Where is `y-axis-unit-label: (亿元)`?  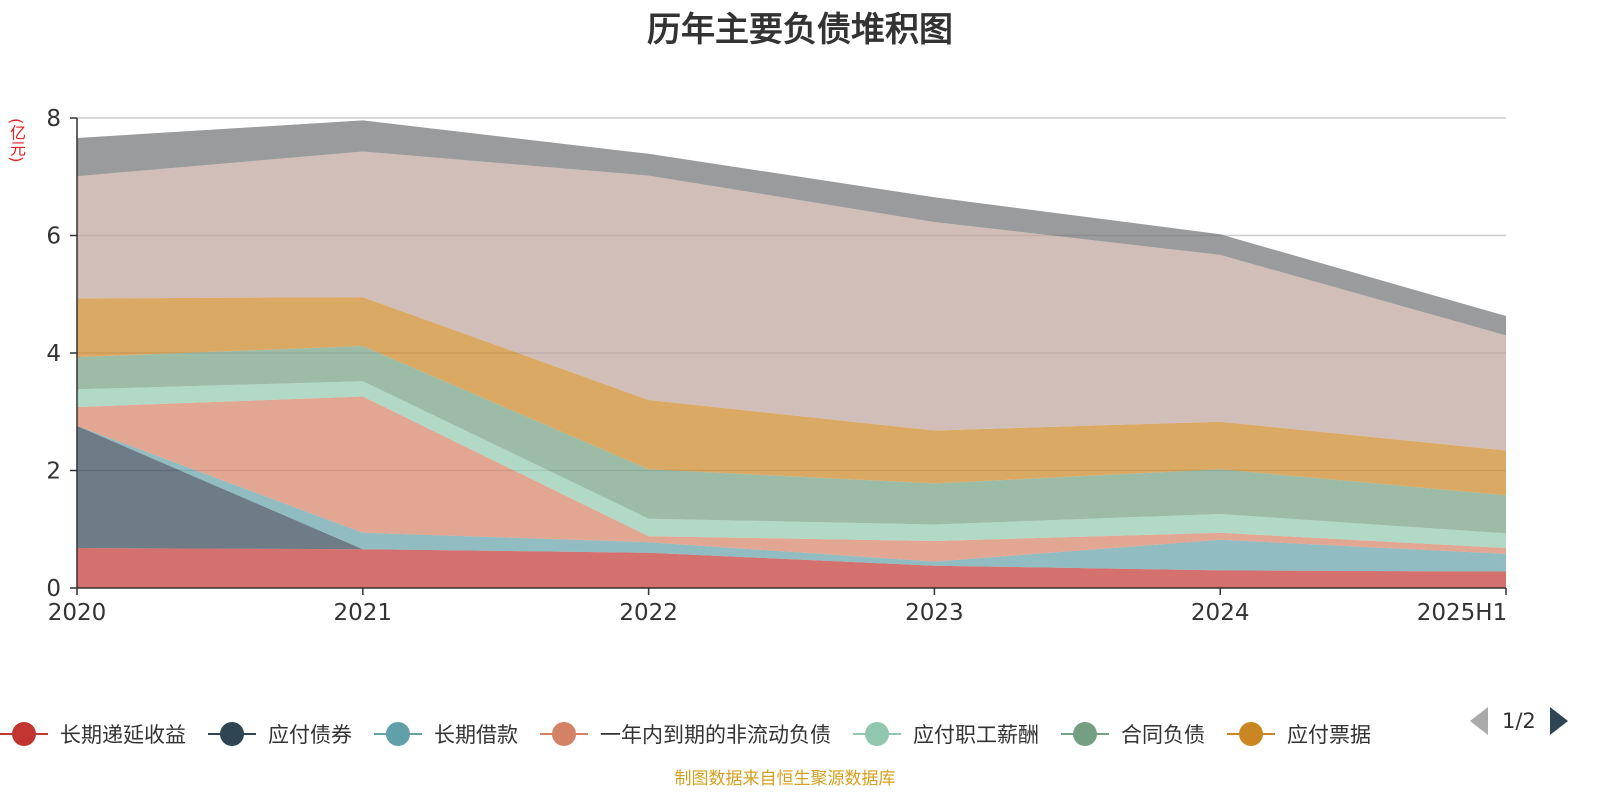
y-axis-unit-label: (亿元) is located at coordinates (16, 140).